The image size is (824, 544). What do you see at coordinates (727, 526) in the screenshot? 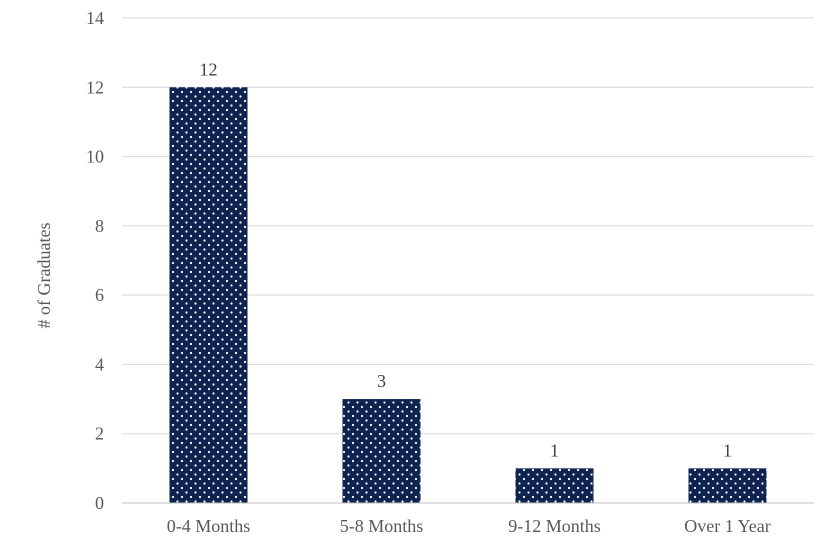
I see `x-tick-label: Over 1 Year` at bounding box center [727, 526].